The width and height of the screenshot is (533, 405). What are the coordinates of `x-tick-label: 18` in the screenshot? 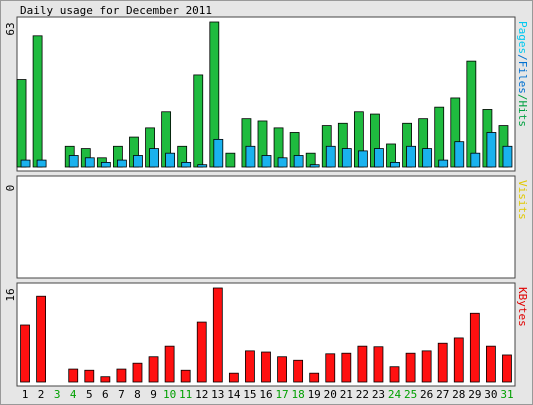 It's located at (298, 394).